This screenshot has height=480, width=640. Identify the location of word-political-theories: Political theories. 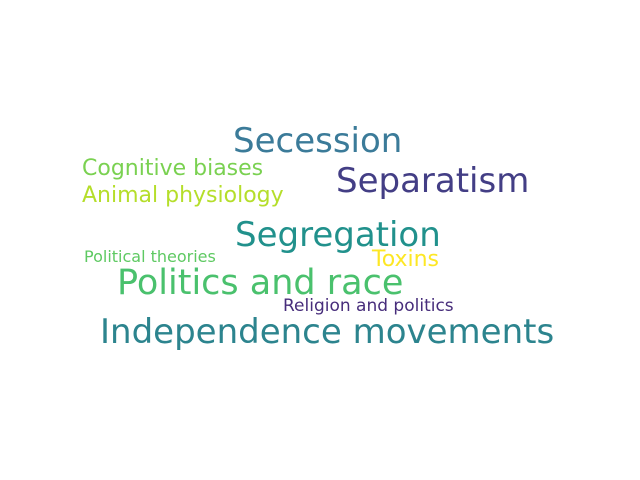
(150, 256).